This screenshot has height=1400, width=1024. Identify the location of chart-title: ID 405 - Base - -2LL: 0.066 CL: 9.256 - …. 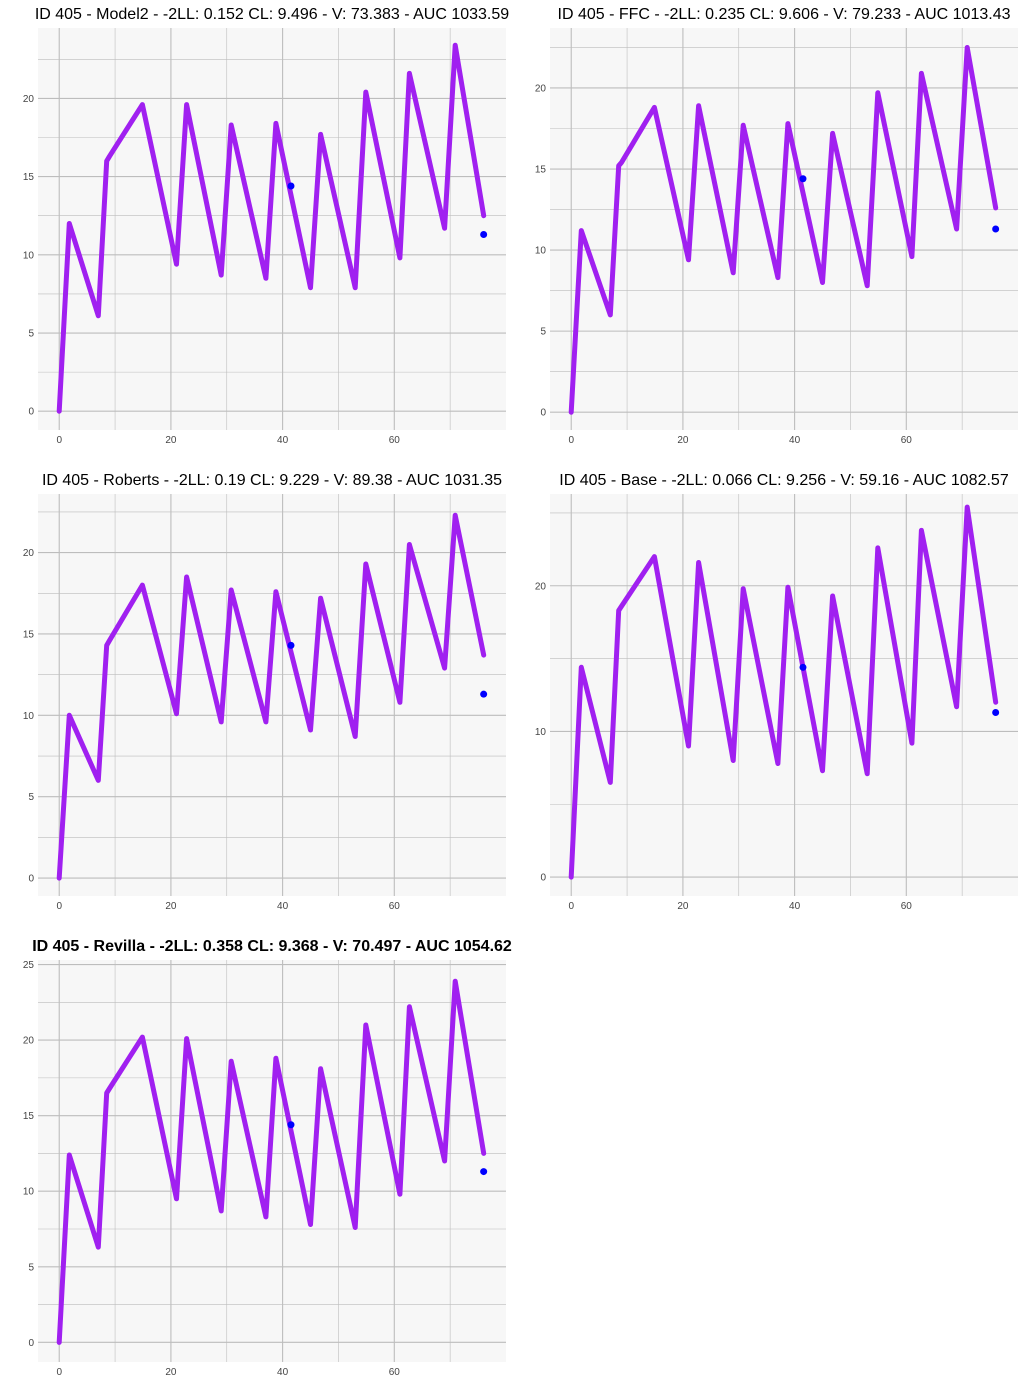
(784, 480).